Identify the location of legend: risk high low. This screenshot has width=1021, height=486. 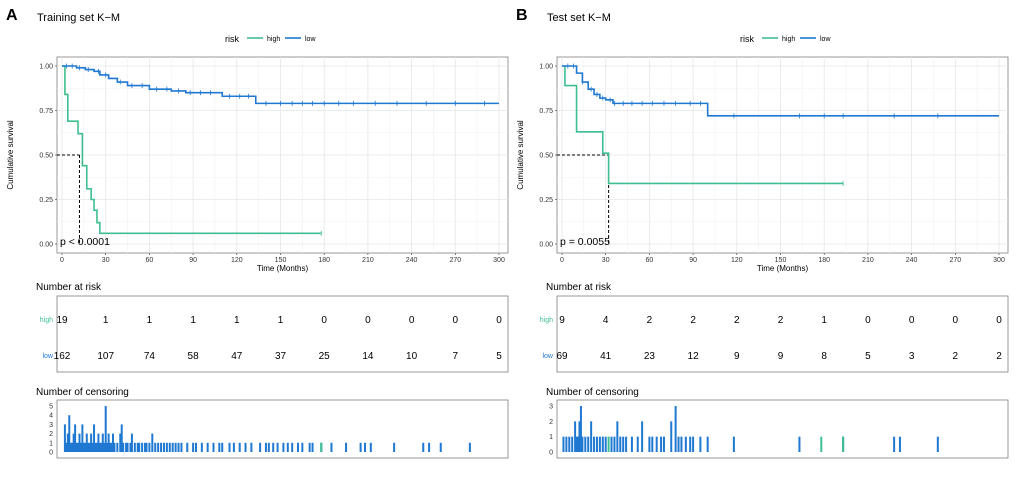
(785, 39).